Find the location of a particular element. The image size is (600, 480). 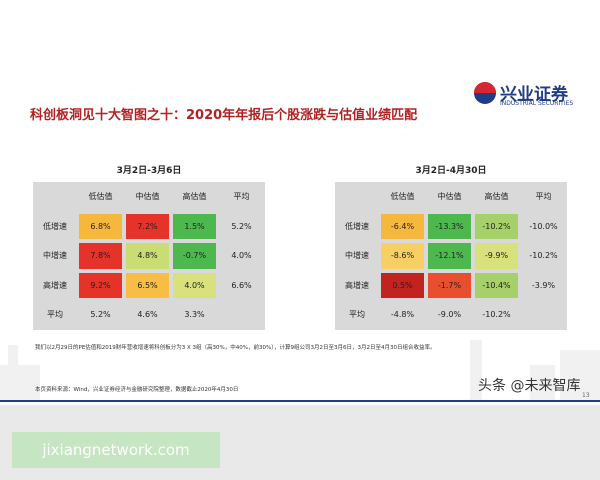

page-number: 13 is located at coordinates (586, 395).